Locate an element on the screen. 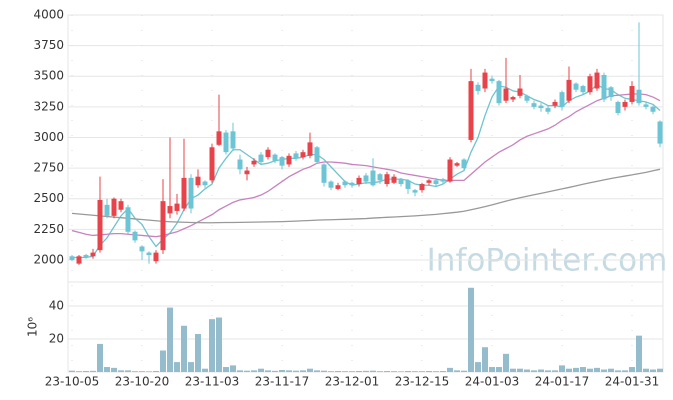  y-tick-label: 2750 is located at coordinates (48, 168).